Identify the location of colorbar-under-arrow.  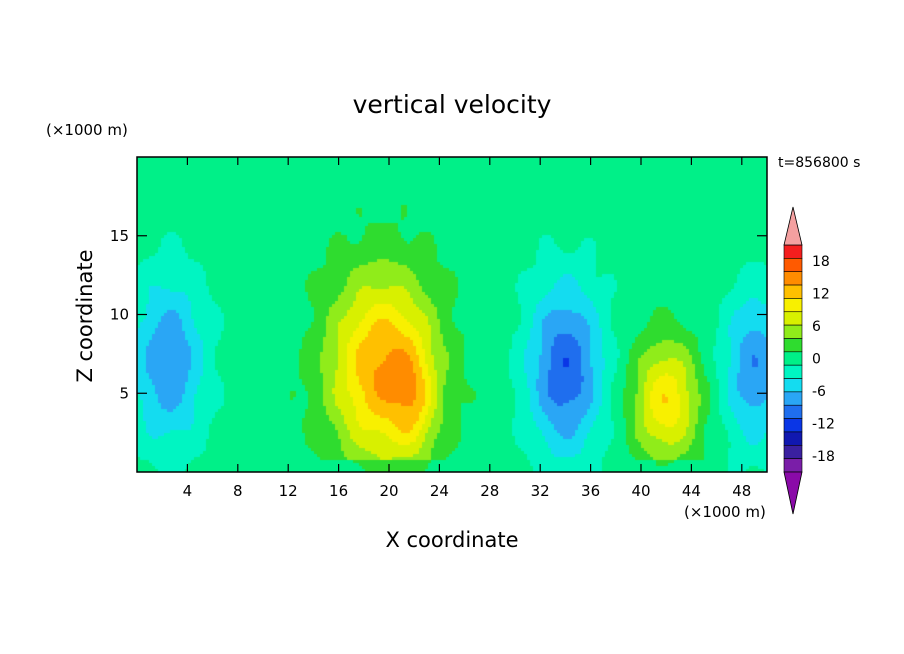
(793, 493).